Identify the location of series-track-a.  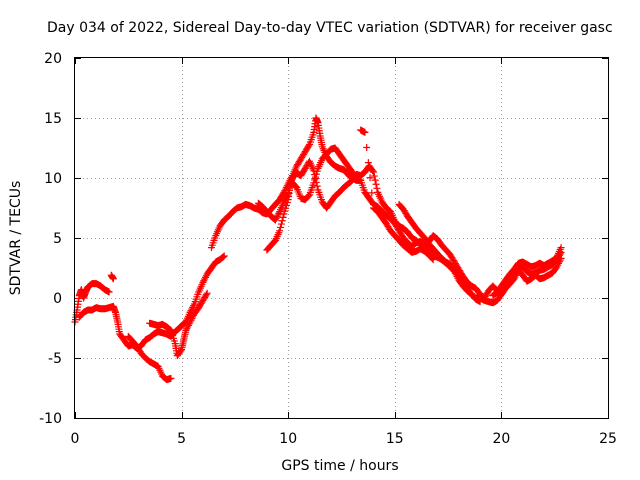
(92, 303).